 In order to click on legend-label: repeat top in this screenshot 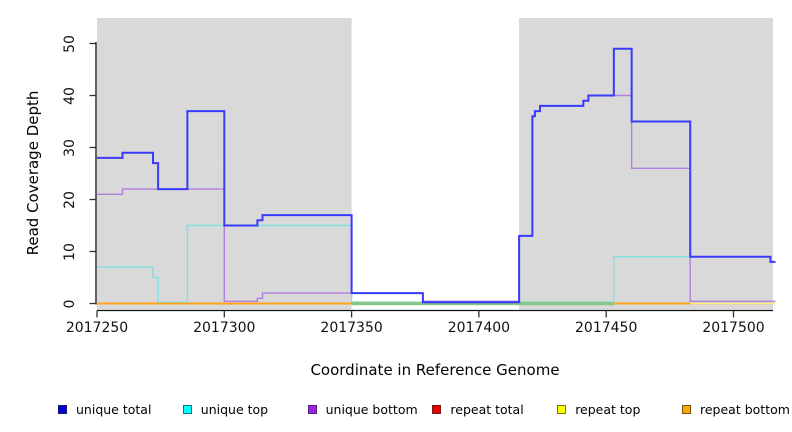, I will do `click(608, 409)`.